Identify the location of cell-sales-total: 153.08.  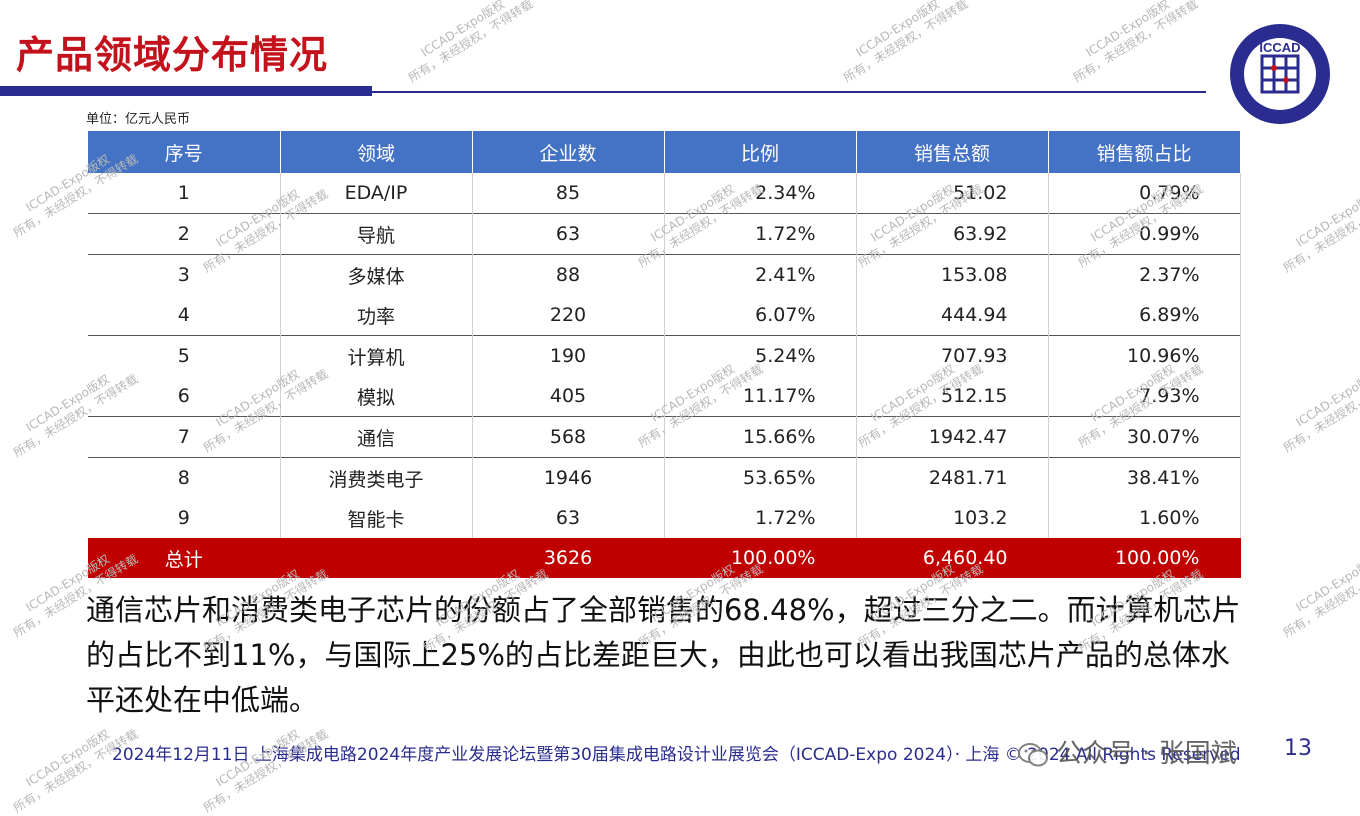
(952, 274).